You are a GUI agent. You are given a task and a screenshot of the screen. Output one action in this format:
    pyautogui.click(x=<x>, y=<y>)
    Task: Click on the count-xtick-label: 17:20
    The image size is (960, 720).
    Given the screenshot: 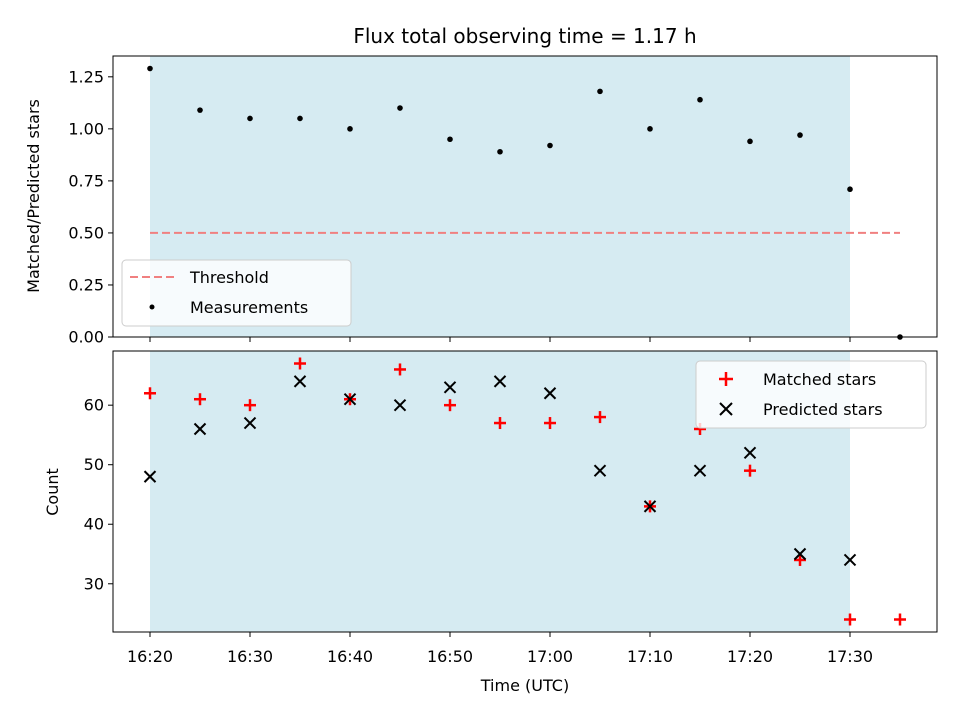 What is the action you would take?
    pyautogui.click(x=750, y=656)
    